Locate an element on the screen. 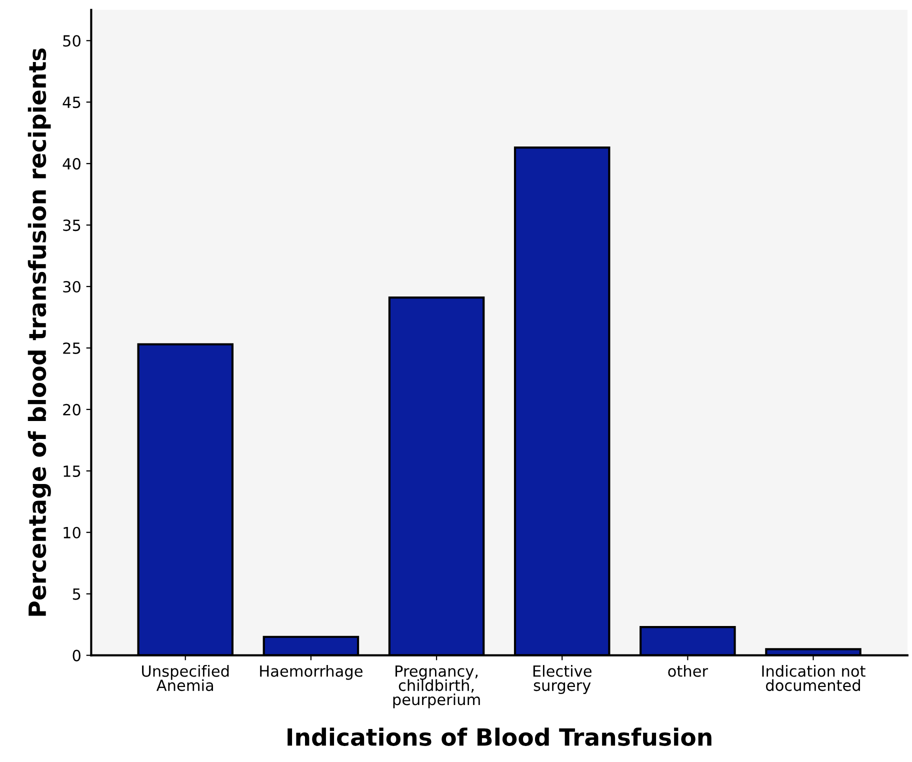 The width and height of the screenshot is (912, 762). y-tick-label: 0 is located at coordinates (76, 656).